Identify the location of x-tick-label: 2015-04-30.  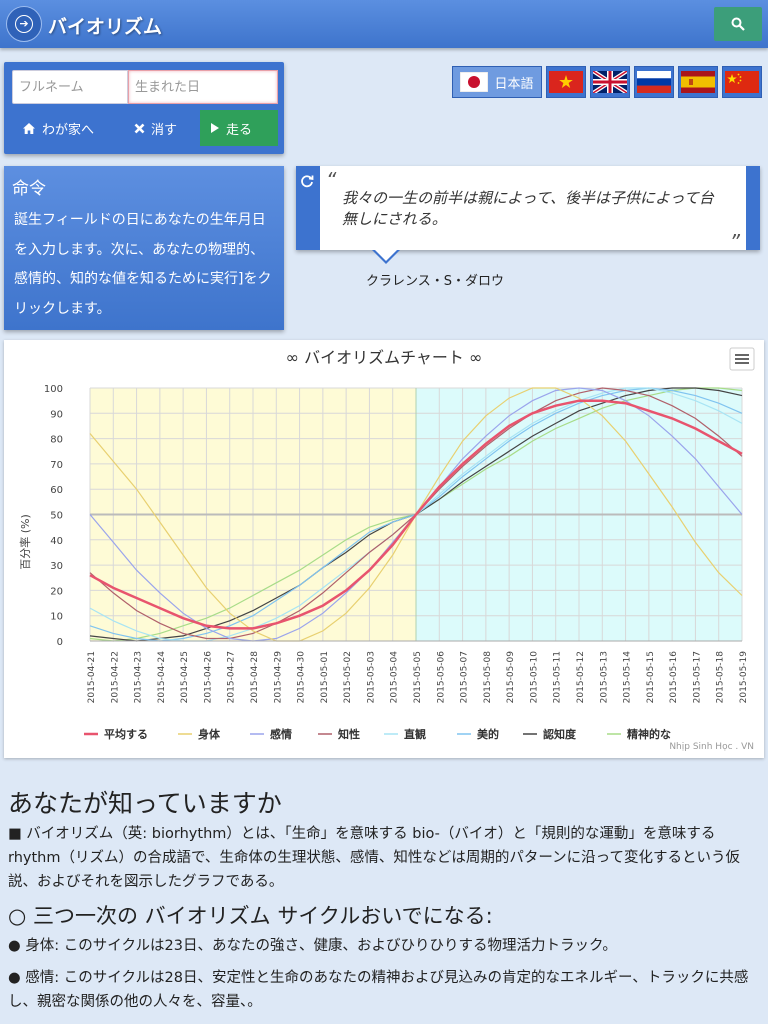
(302, 677).